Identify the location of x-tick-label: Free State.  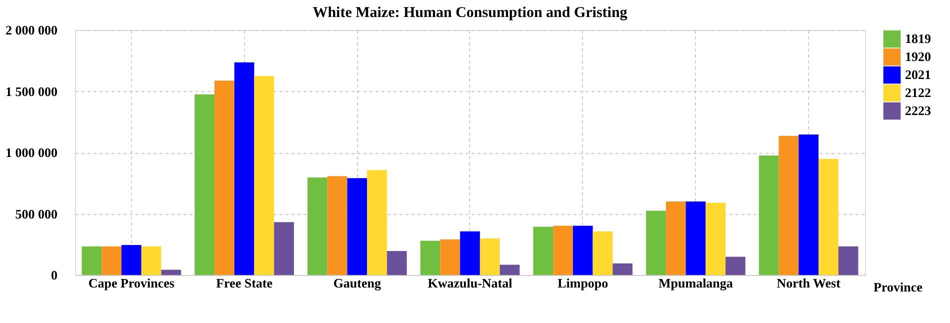
(244, 283).